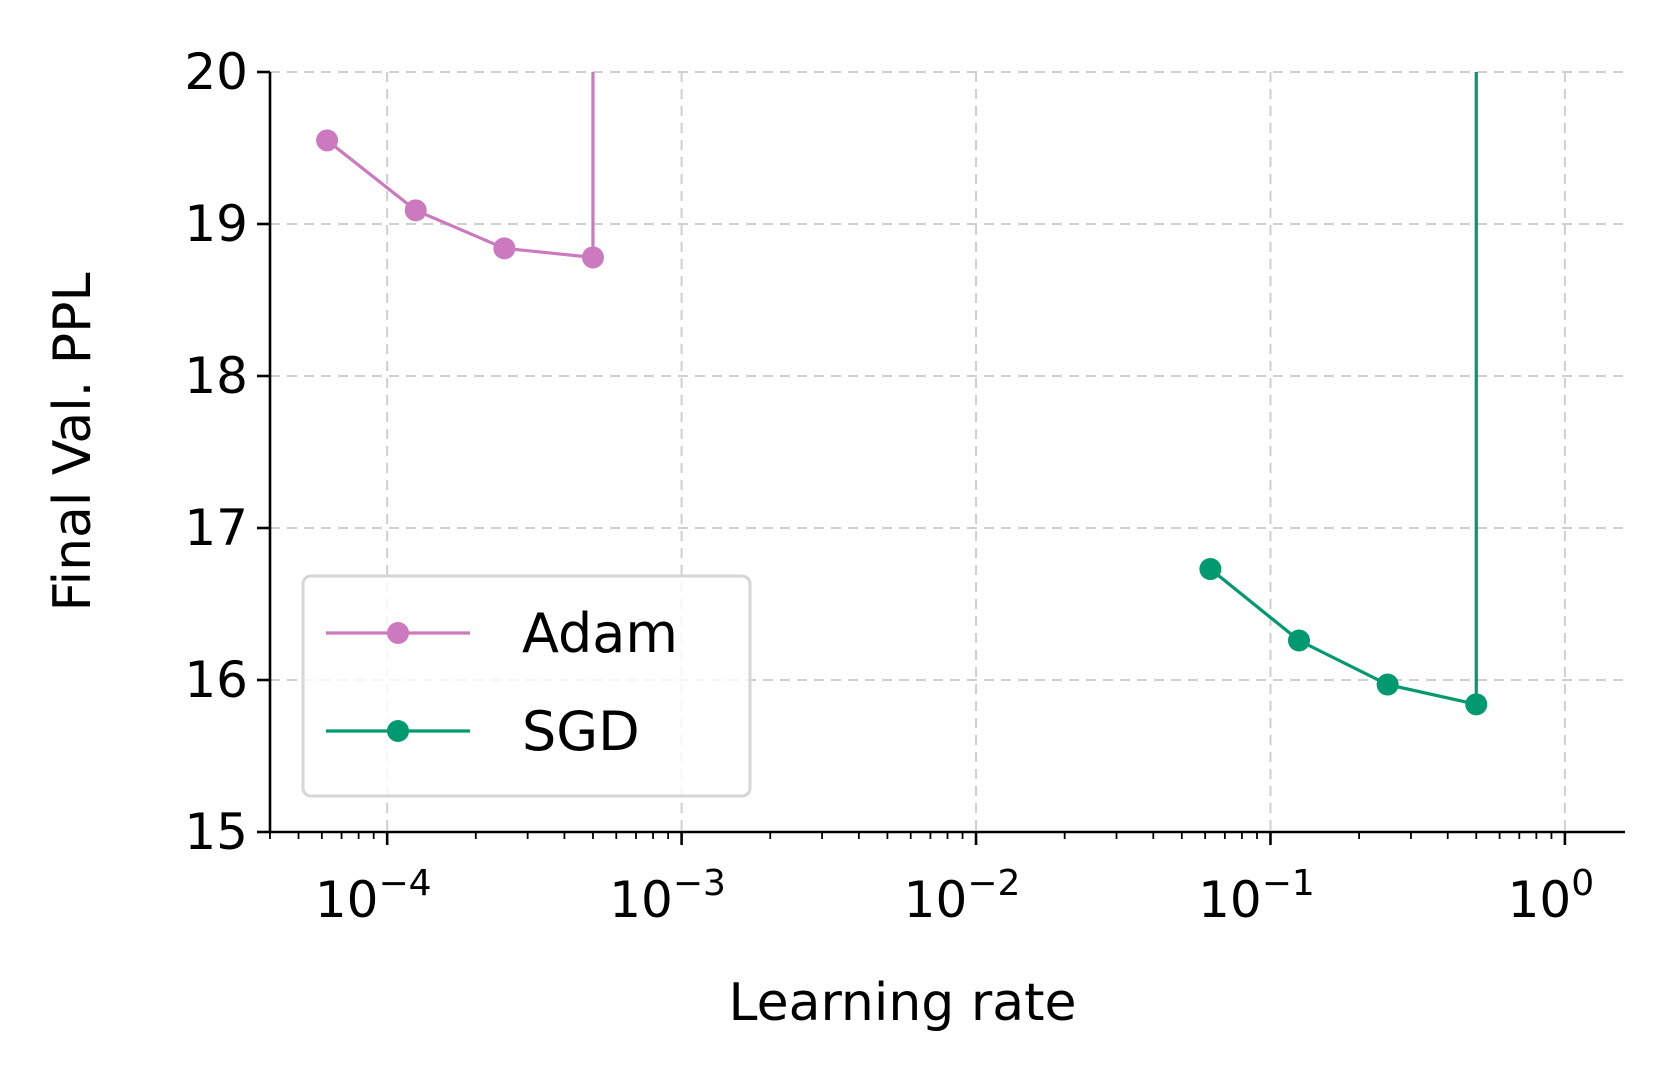 Image resolution: width=1663 pixels, height=1078 pixels. What do you see at coordinates (667, 896) in the screenshot?
I see `x-tick-label: 10⁻³` at bounding box center [667, 896].